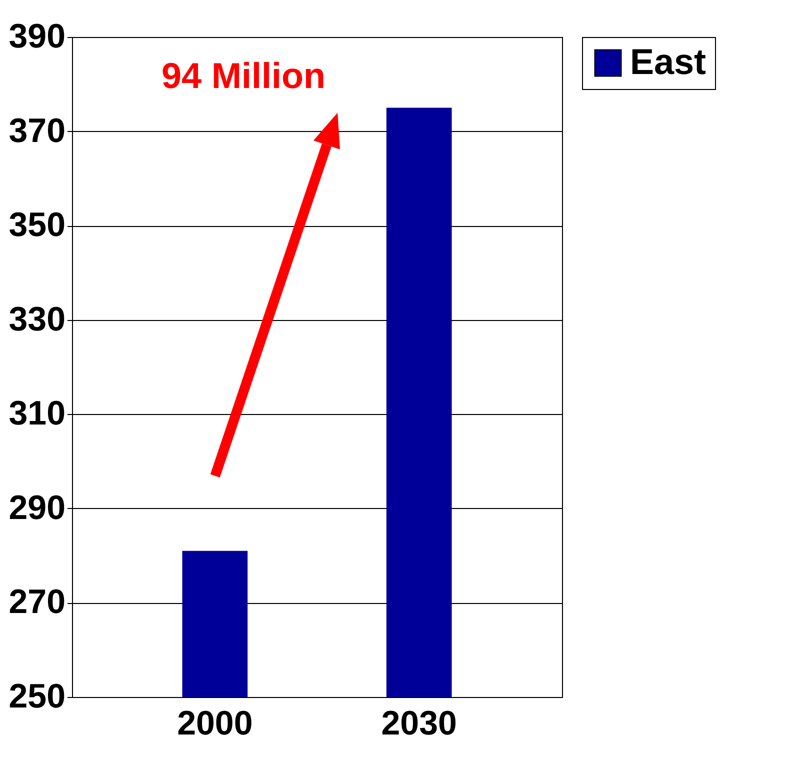 The height and width of the screenshot is (784, 795). What do you see at coordinates (37, 37) in the screenshot?
I see `y-tick-label: 390` at bounding box center [37, 37].